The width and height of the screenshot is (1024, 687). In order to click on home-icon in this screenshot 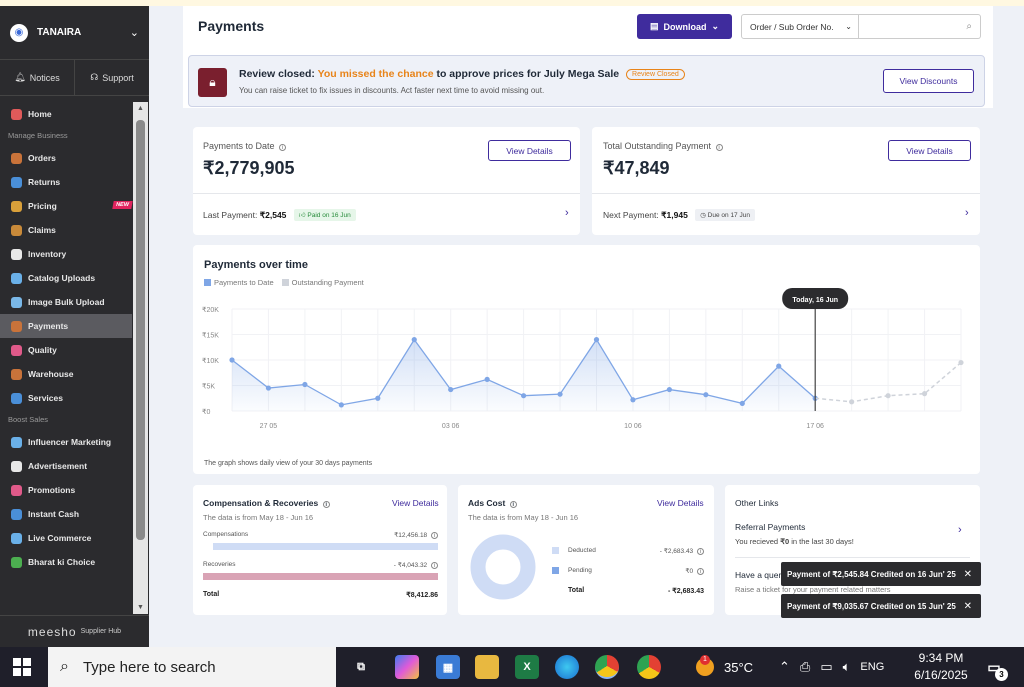, I will do `click(16, 114)`.